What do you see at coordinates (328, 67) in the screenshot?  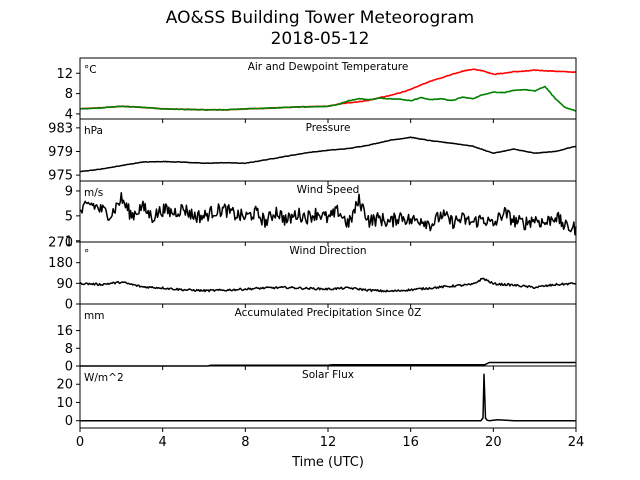 I see `panel-title: Air and Dewpoint Temperature` at bounding box center [328, 67].